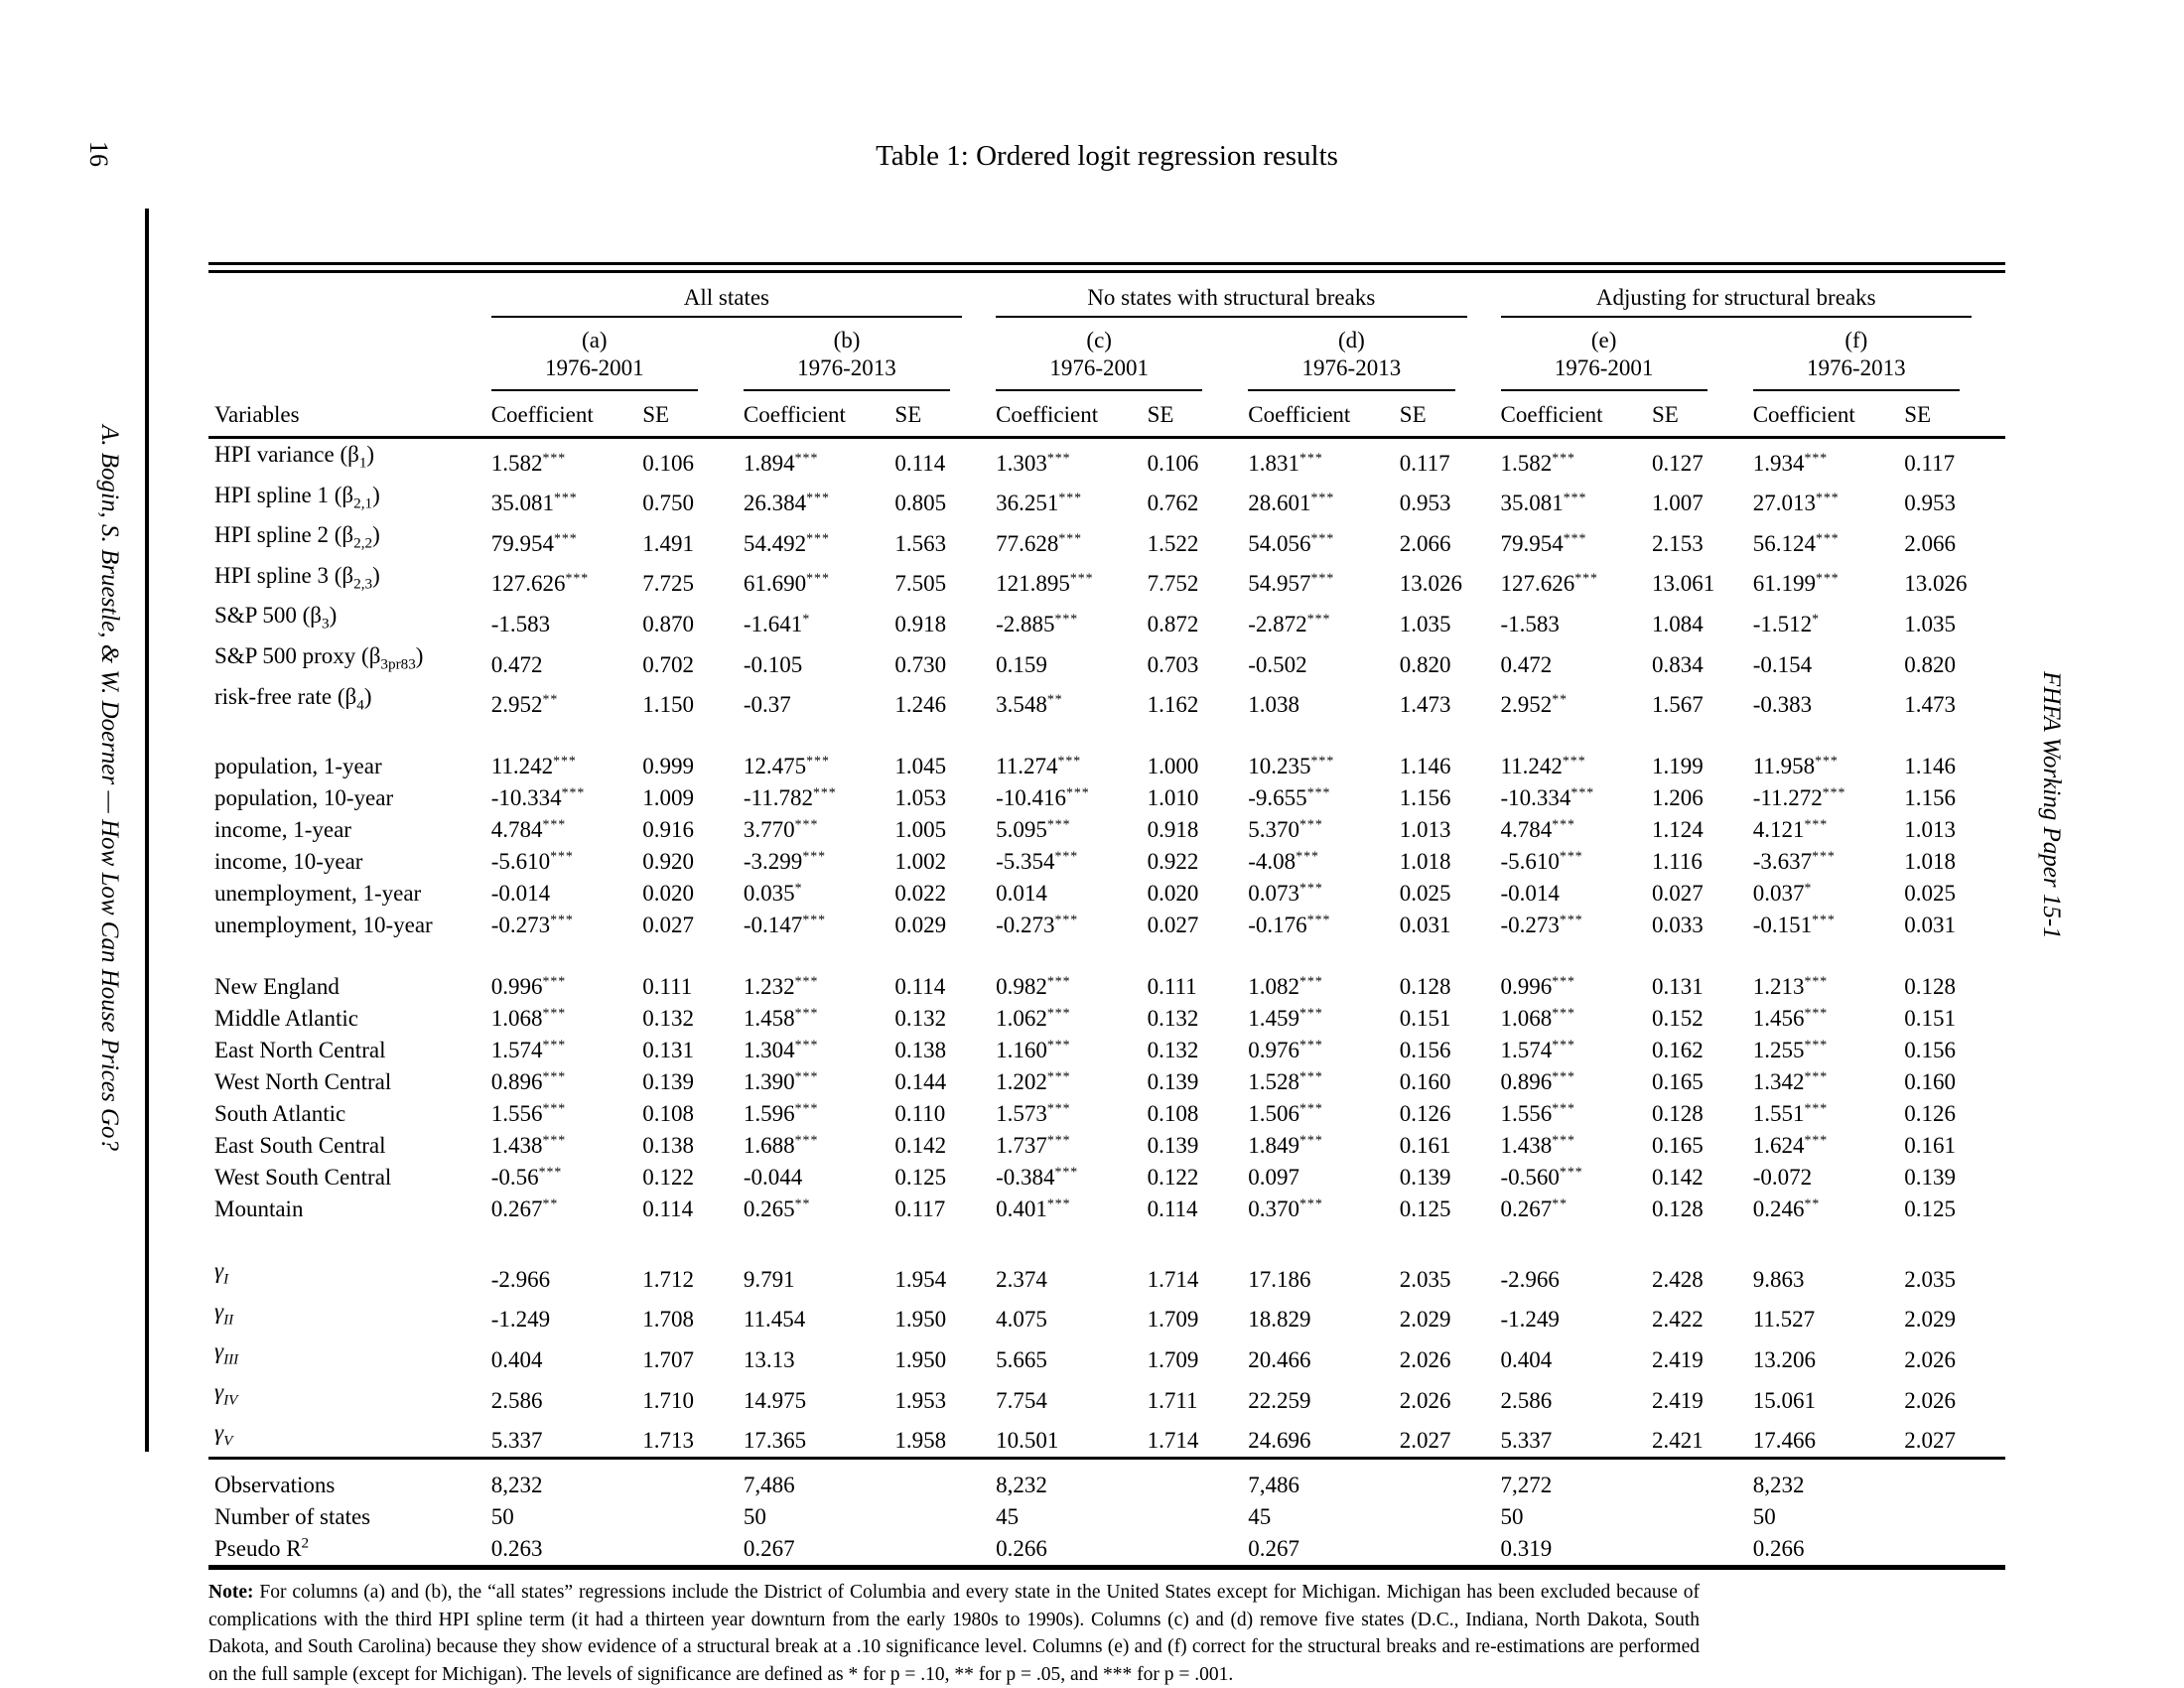 The height and width of the screenshot is (1688, 2184). What do you see at coordinates (1794, 925) in the screenshot?
I see `coefficient-value: -0.151***` at bounding box center [1794, 925].